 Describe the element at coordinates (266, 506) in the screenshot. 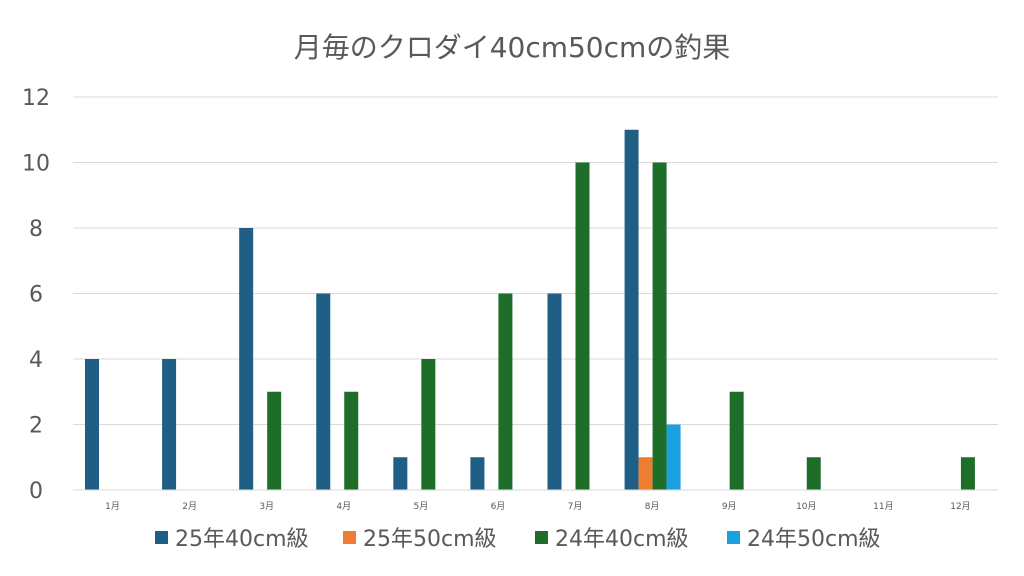

I see `x-tick-label: 3月` at that location.